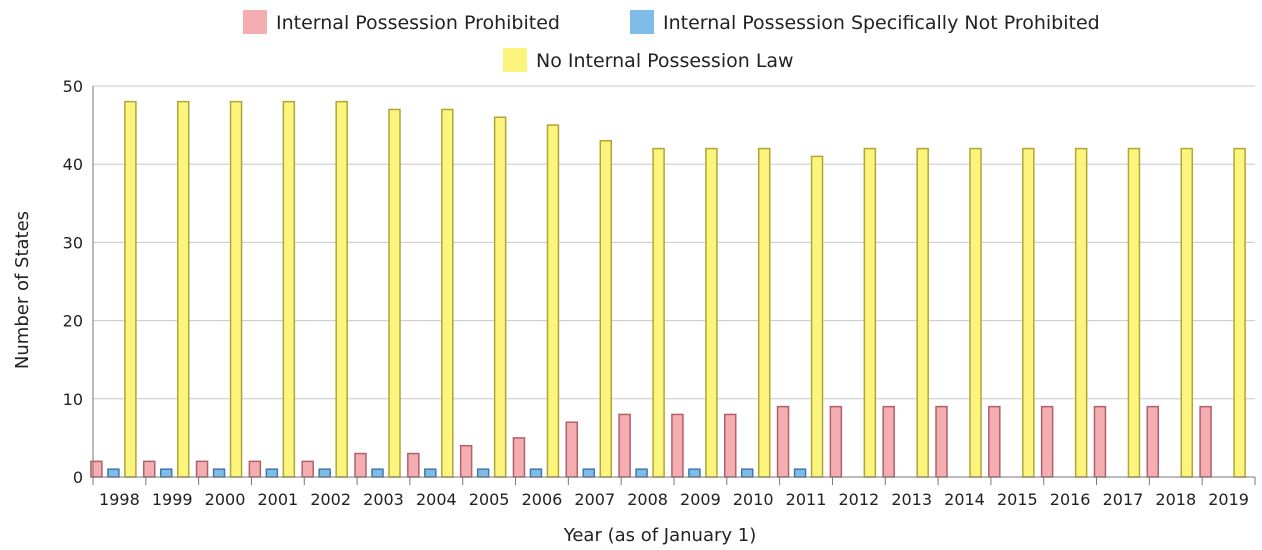 Image resolution: width=1262 pixels, height=550 pixels. Describe the element at coordinates (383, 499) in the screenshot. I see `x-tick-label: 2003` at that location.